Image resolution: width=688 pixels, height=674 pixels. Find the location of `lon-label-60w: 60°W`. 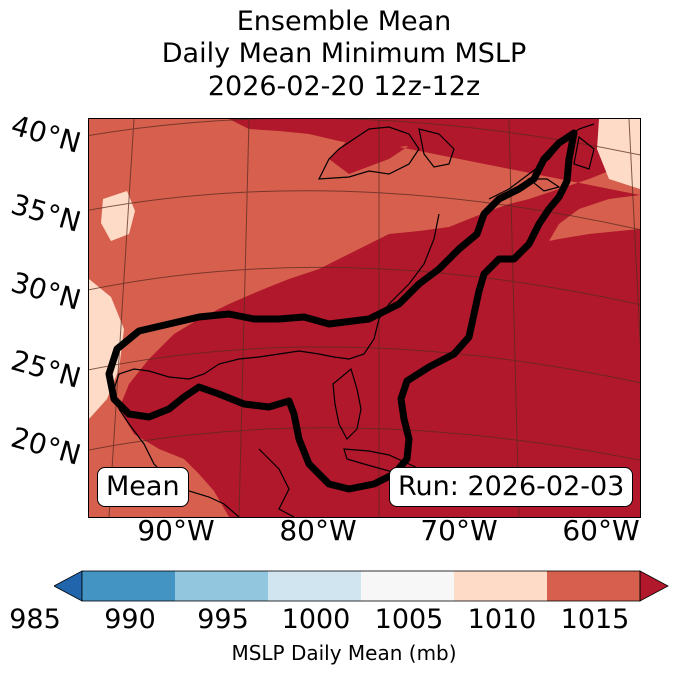

lon-label-60w: 60°W is located at coordinates (601, 530).